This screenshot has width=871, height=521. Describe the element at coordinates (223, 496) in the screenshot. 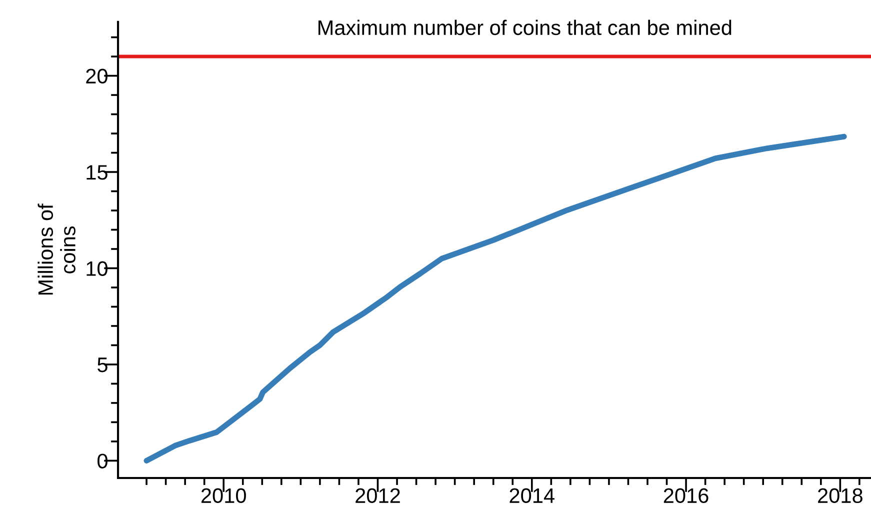

I see `x-tick-label: 2010` at that location.